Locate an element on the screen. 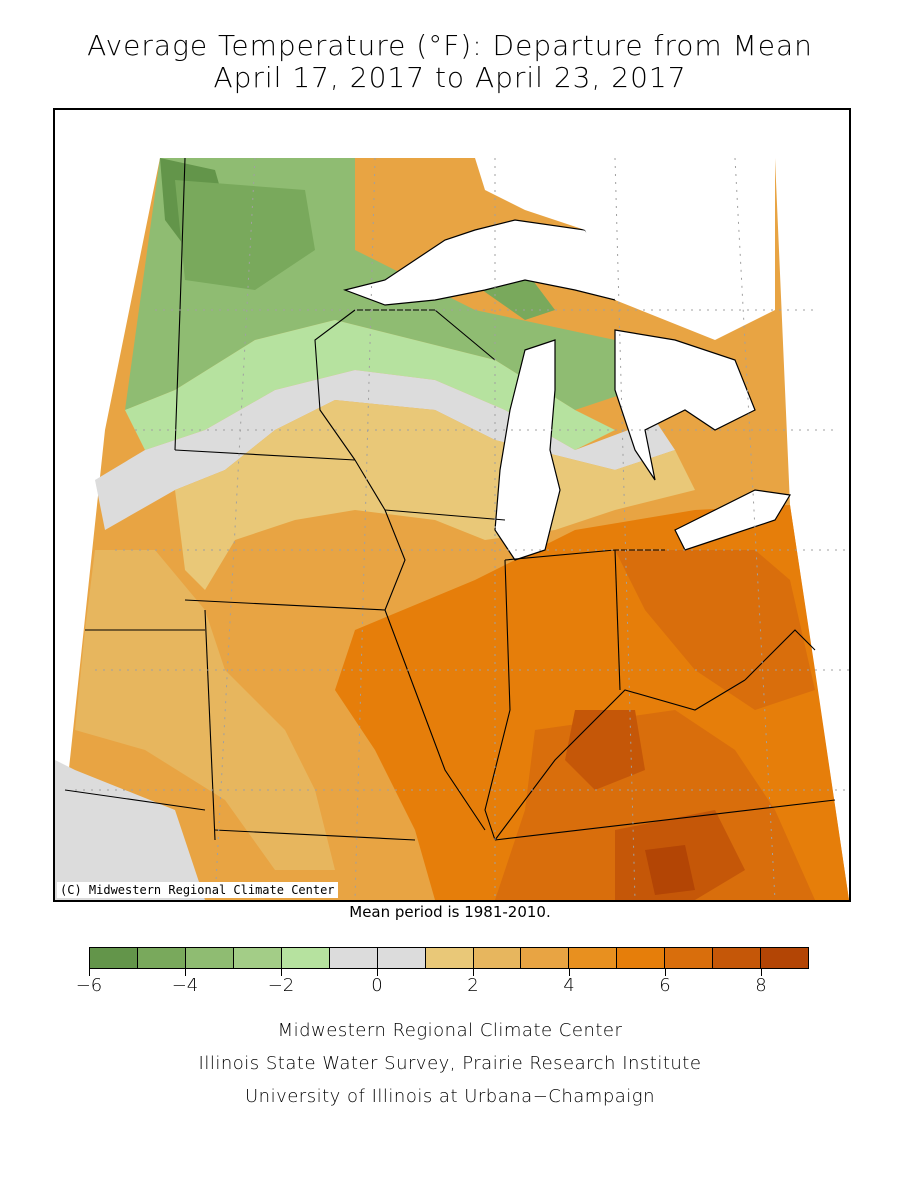  legend-tick-label: 2 is located at coordinates (473, 985).